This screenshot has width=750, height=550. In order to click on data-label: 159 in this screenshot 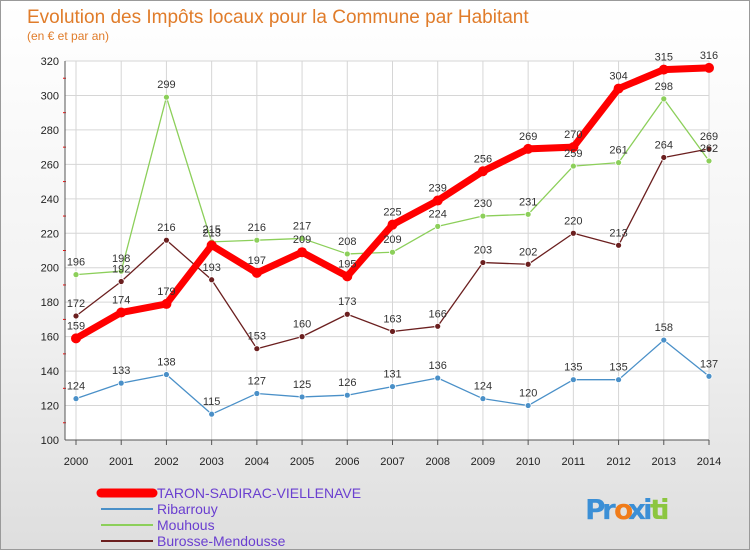, I will do `click(76, 326)`.